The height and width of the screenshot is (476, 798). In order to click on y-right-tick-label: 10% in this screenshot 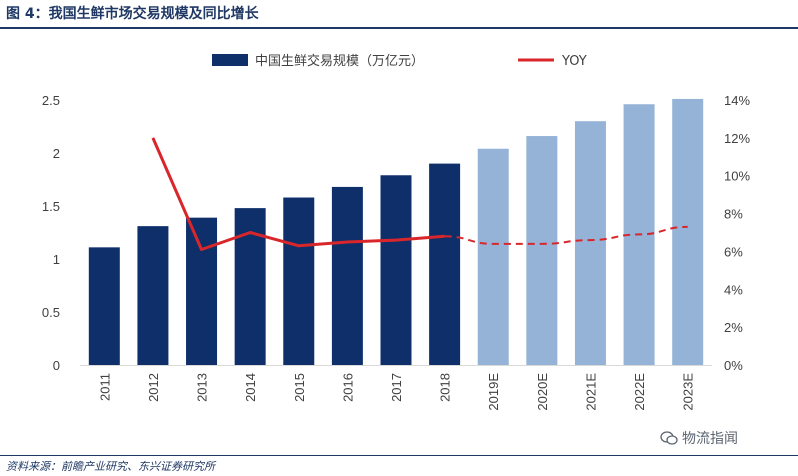, I will do `click(737, 176)`.